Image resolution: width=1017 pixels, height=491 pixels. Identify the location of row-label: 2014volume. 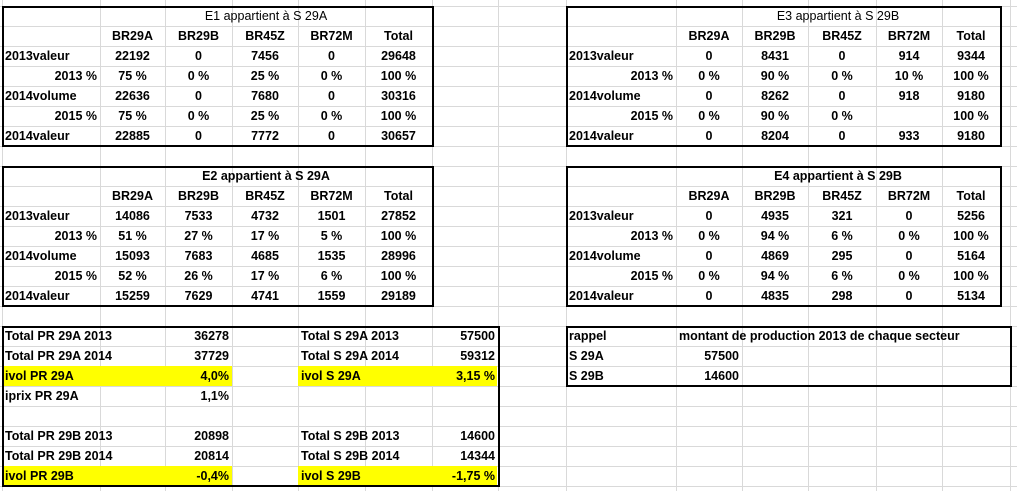
(41, 256).